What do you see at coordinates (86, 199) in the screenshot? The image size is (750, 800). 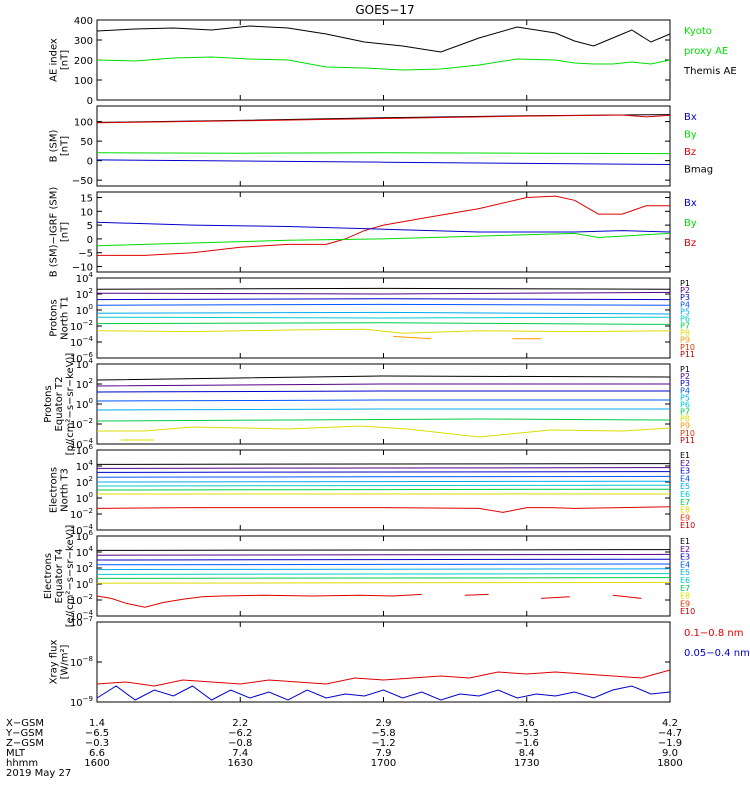 I see `y-tick-label: 15` at bounding box center [86, 199].